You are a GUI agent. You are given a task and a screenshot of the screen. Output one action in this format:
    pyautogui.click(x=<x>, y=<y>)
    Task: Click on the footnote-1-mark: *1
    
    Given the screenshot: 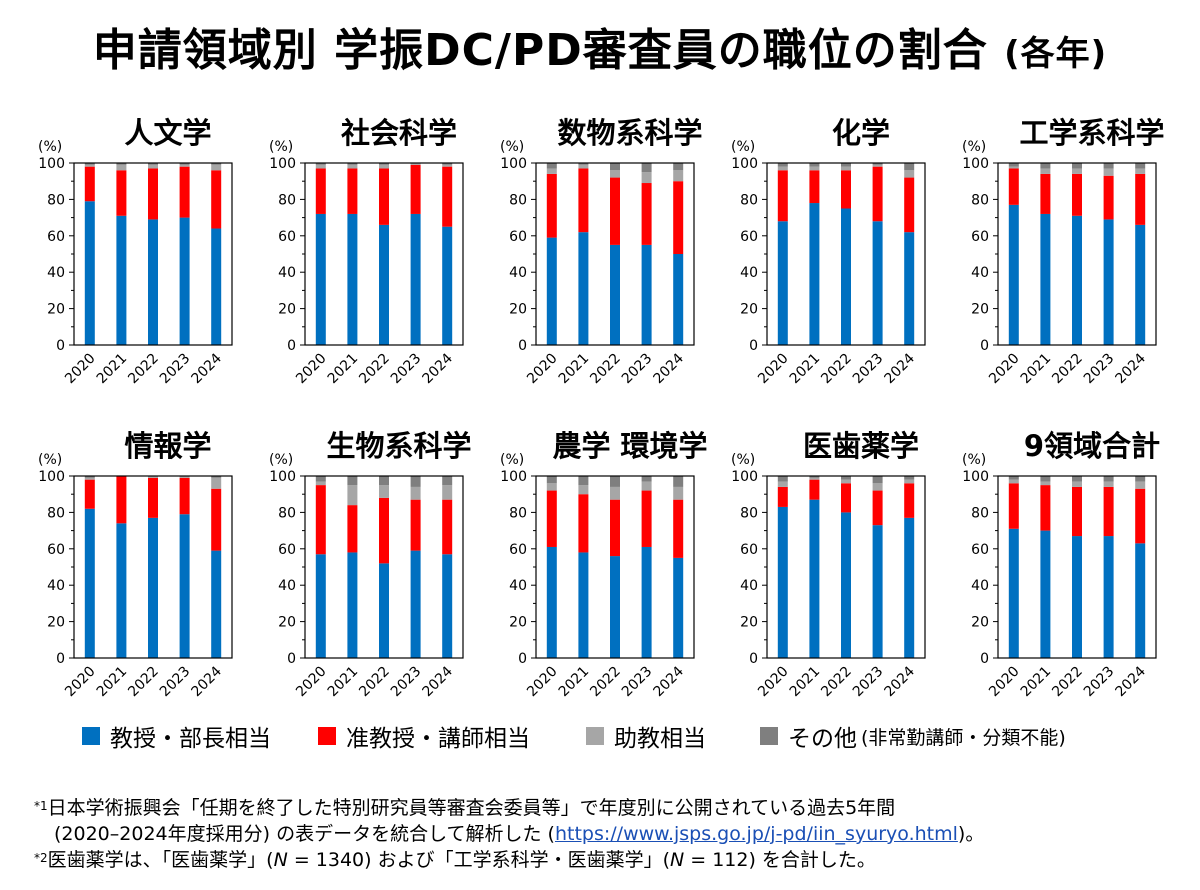 What is the action you would take?
    pyautogui.click(x=41, y=806)
    